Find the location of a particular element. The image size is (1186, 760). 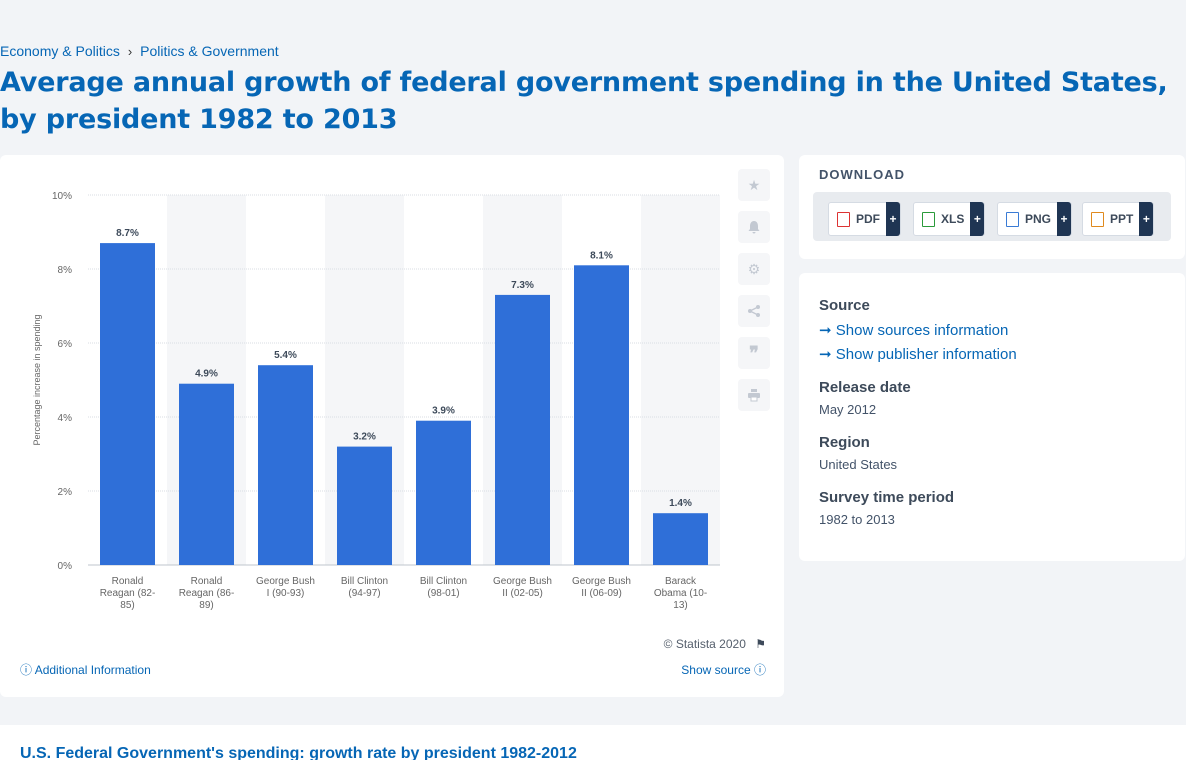

x-tick-label-line: Obama (10- is located at coordinates (680, 593).